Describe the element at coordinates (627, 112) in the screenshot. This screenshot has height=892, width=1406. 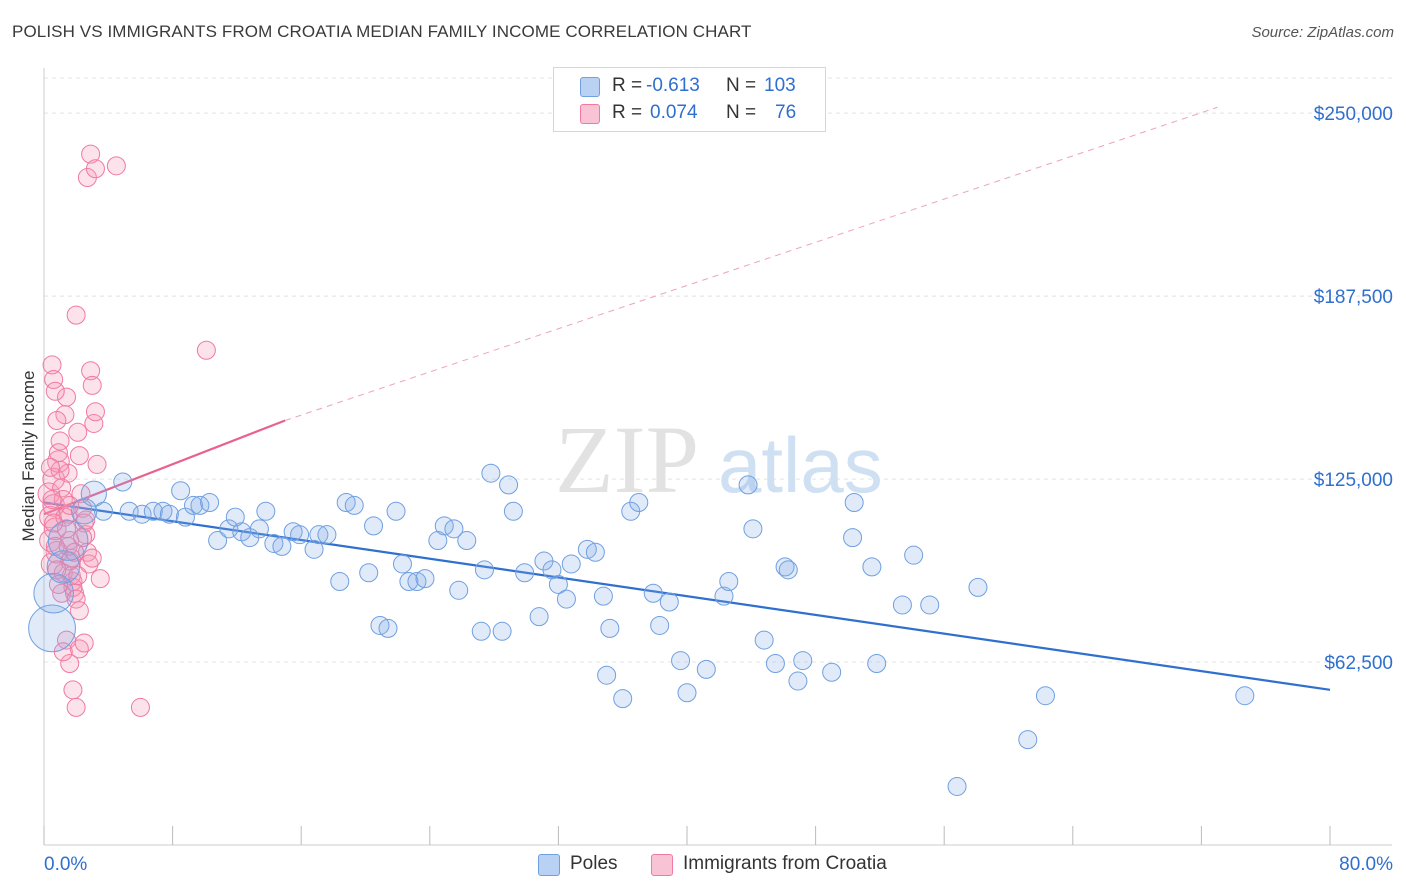
I see `legend-r-label: R =` at that location.